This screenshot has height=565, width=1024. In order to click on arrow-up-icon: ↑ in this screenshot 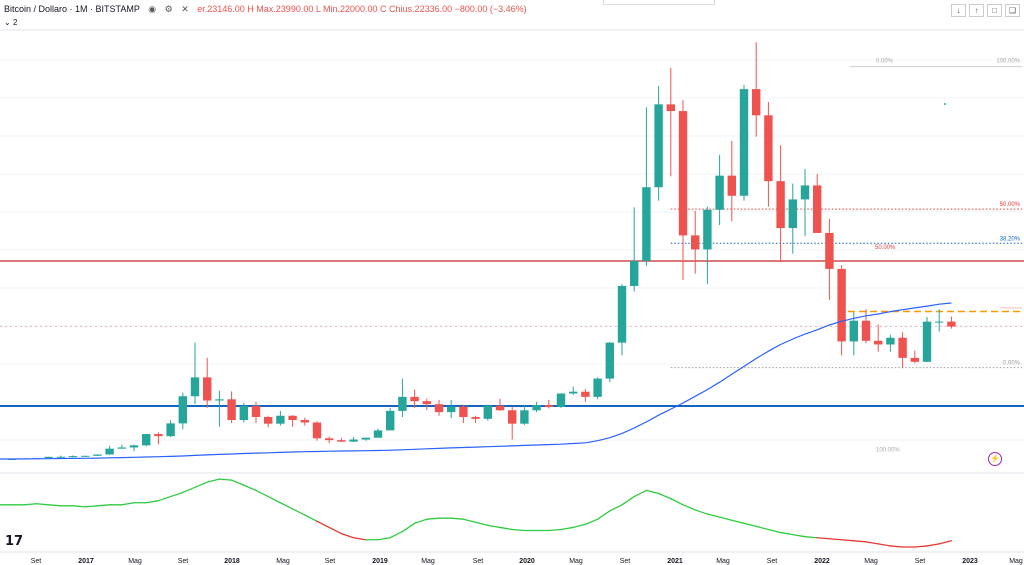, I will do `click(976, 10)`.